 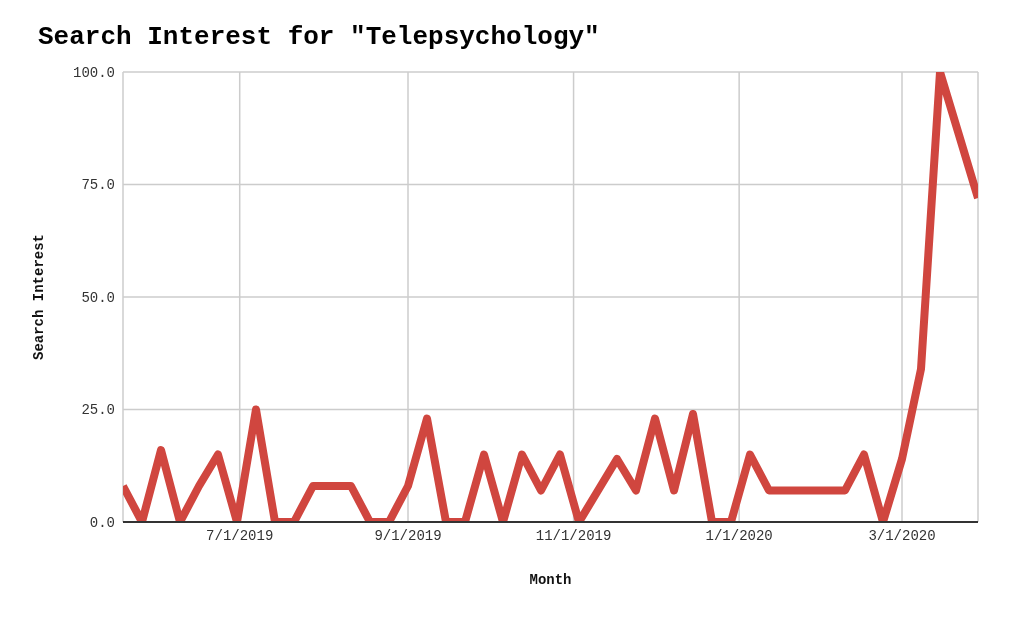 What do you see at coordinates (319, 37) in the screenshot?
I see `chart-title: Search Interest for "Telepsychology"` at bounding box center [319, 37].